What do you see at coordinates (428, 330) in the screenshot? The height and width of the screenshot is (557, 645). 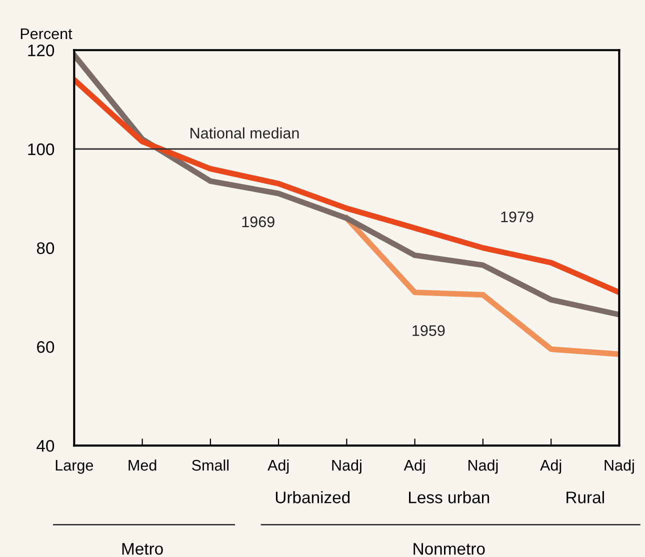 I see `text: 1959` at bounding box center [428, 330].